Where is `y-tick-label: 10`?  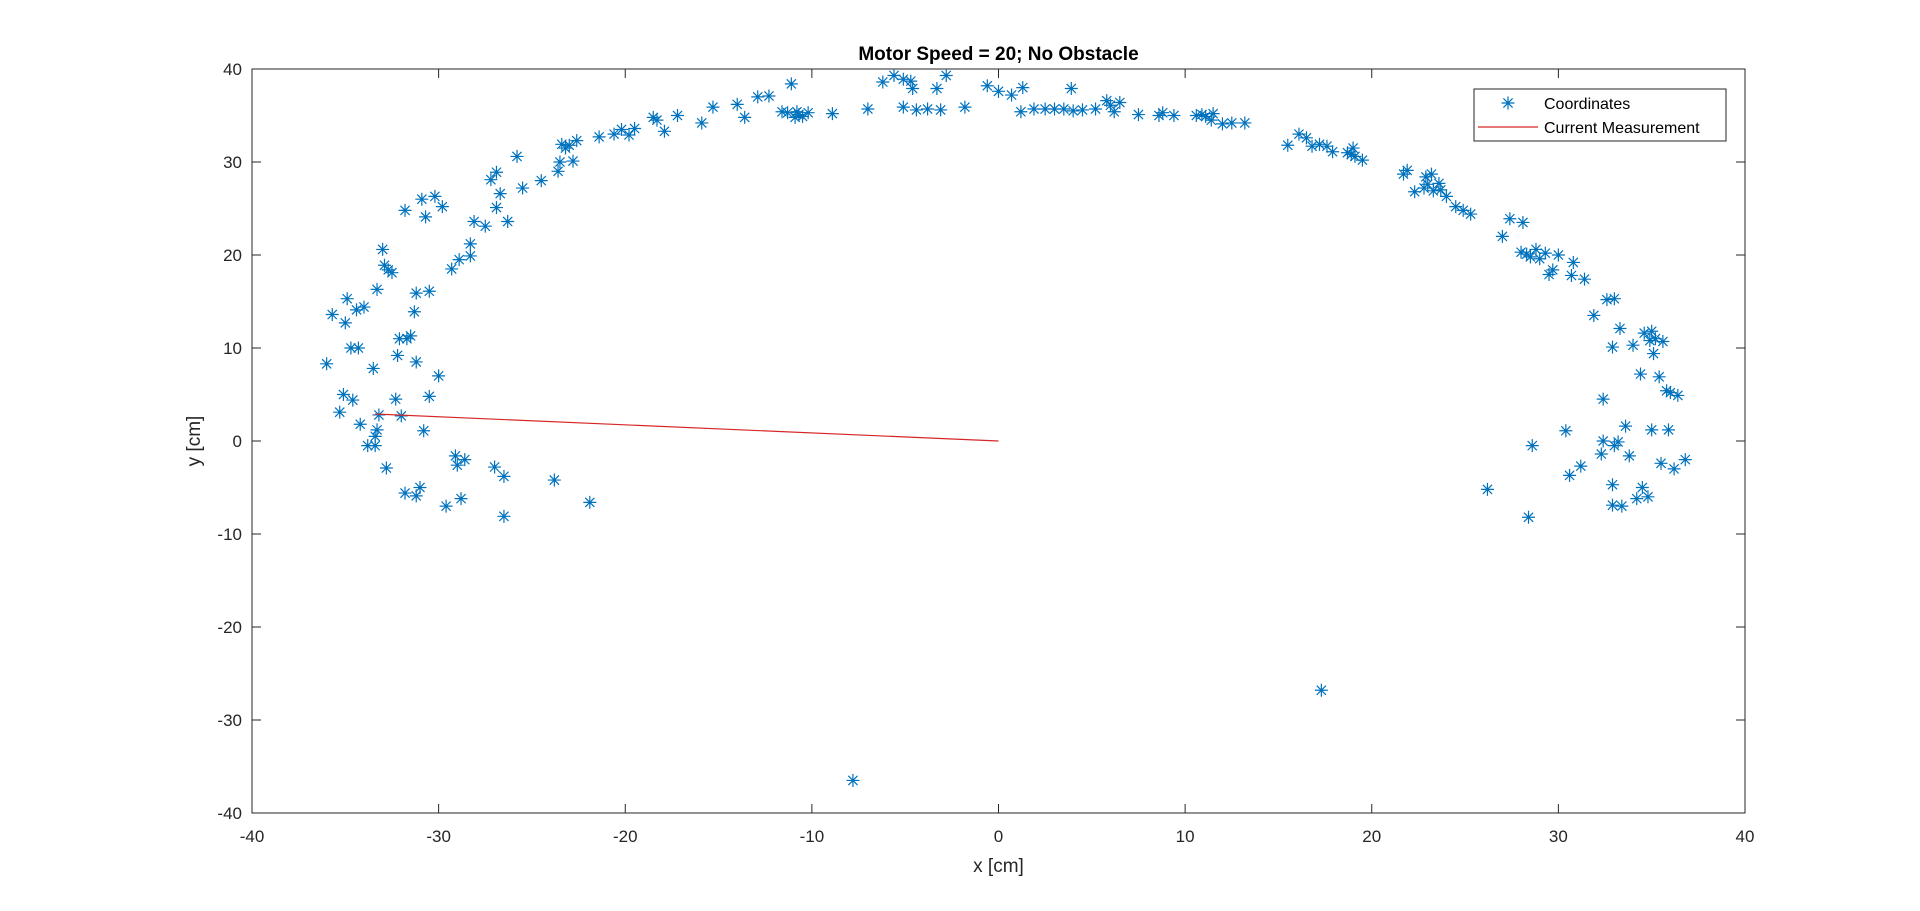
y-tick-label: 10 is located at coordinates (232, 348).